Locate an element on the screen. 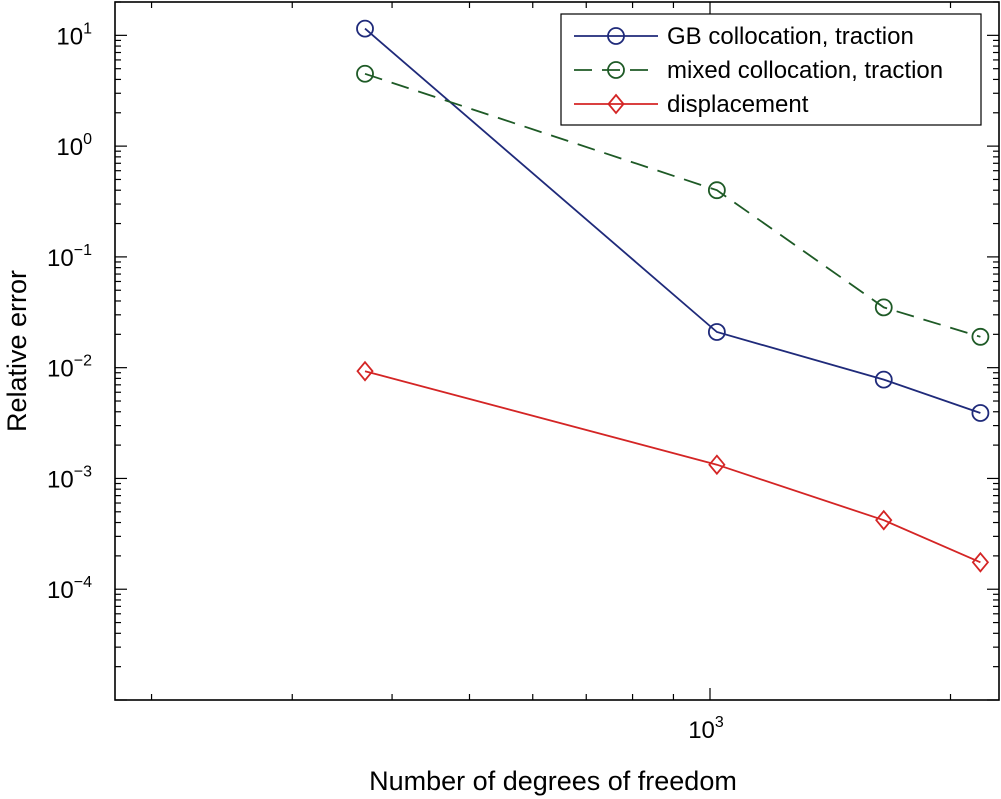  legend-label-displacement: displacement is located at coordinates (738, 104).